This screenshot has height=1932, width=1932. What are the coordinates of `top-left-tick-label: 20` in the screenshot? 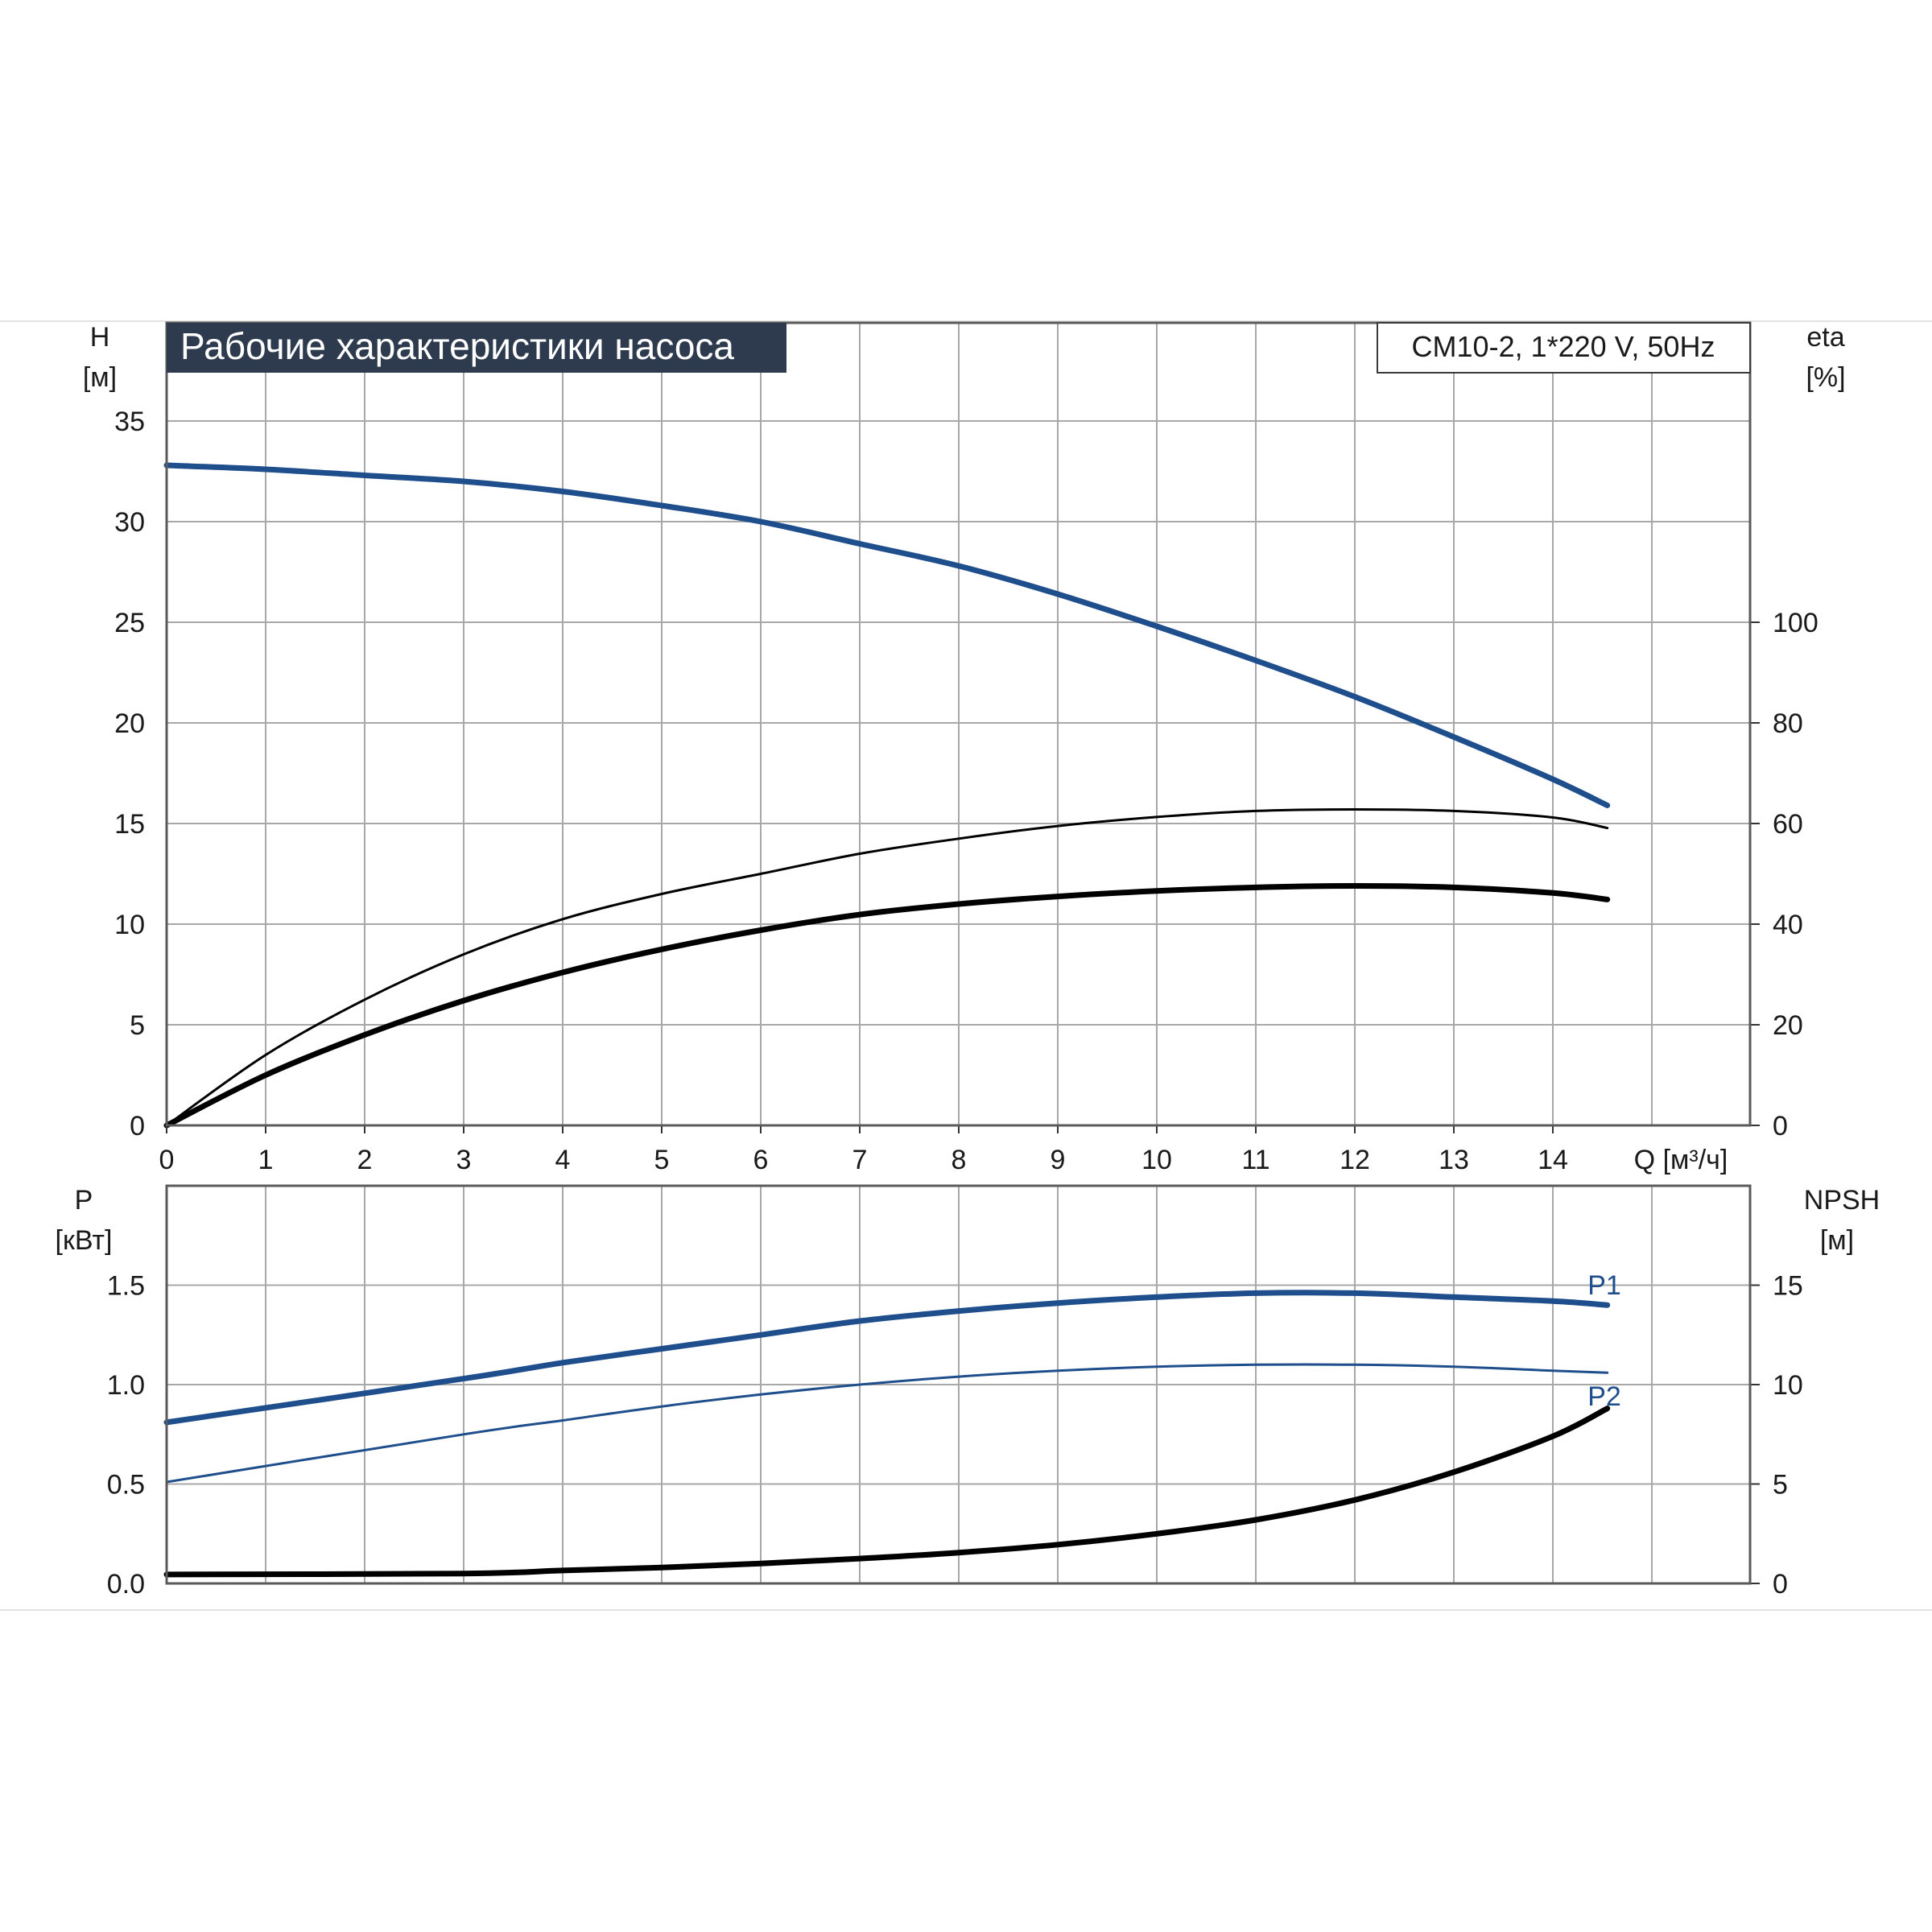 It's located at (129, 723).